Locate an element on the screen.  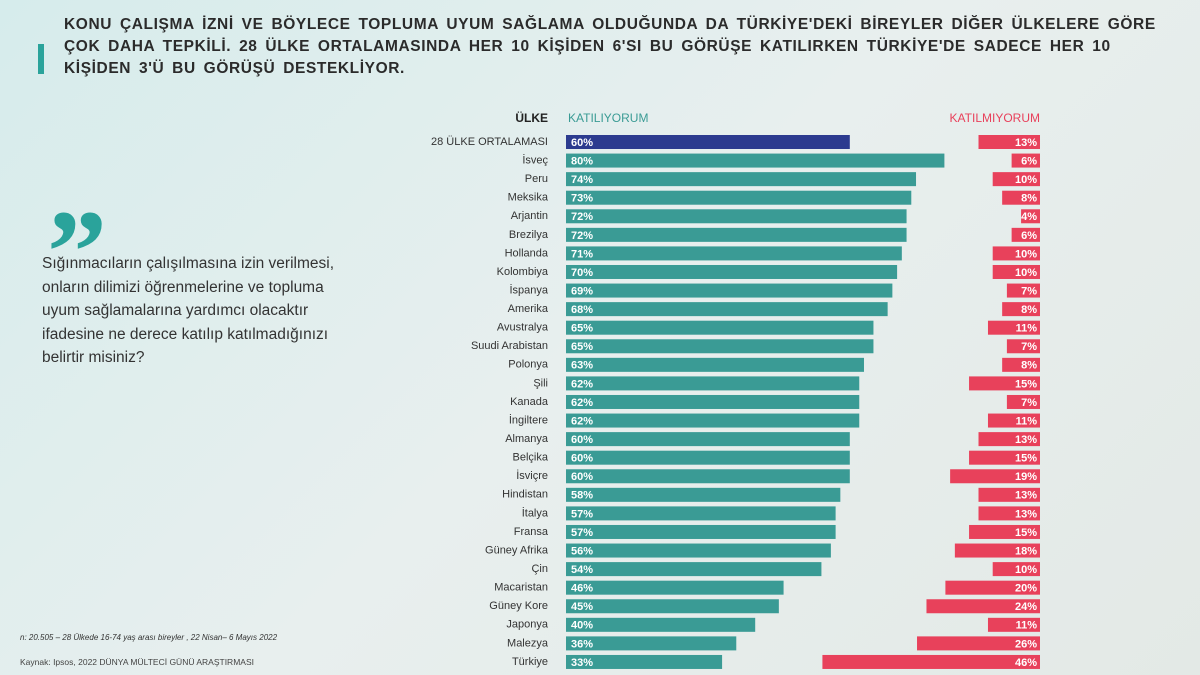
category-label: İsviçre is located at coordinates (532, 475).